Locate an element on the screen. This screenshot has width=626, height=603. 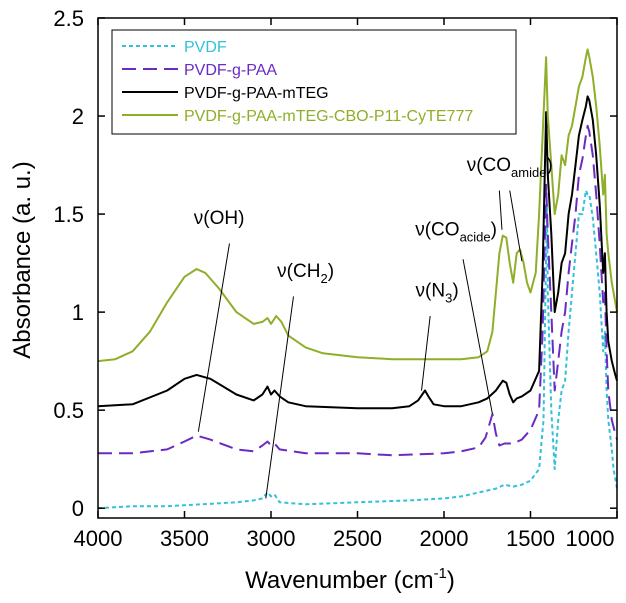
y-tick-label: 1.5 is located at coordinates (68, 214).